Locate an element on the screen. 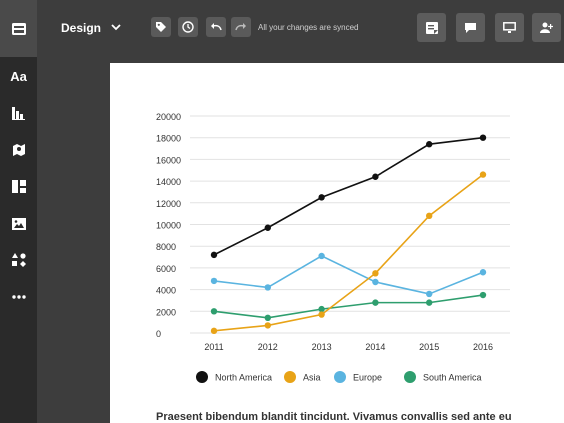 This screenshot has height=423, width=564. inbox-icon is located at coordinates (18, 28).